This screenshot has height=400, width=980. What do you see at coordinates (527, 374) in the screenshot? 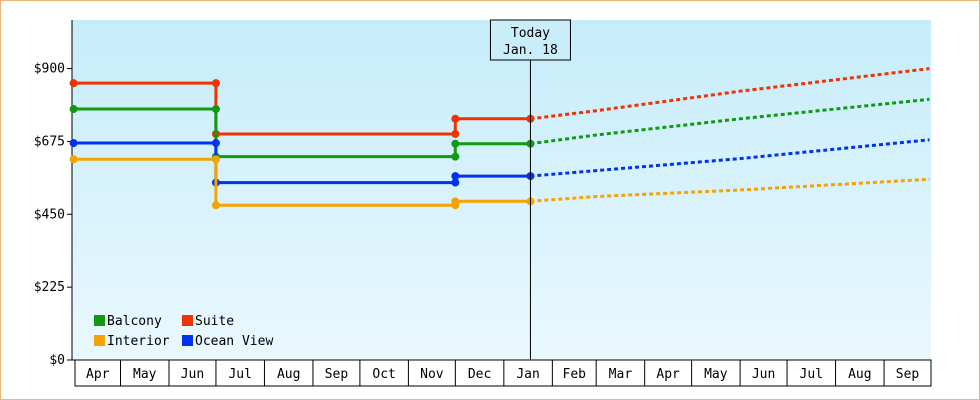
I see `x-tick-label: Jan` at bounding box center [527, 374].